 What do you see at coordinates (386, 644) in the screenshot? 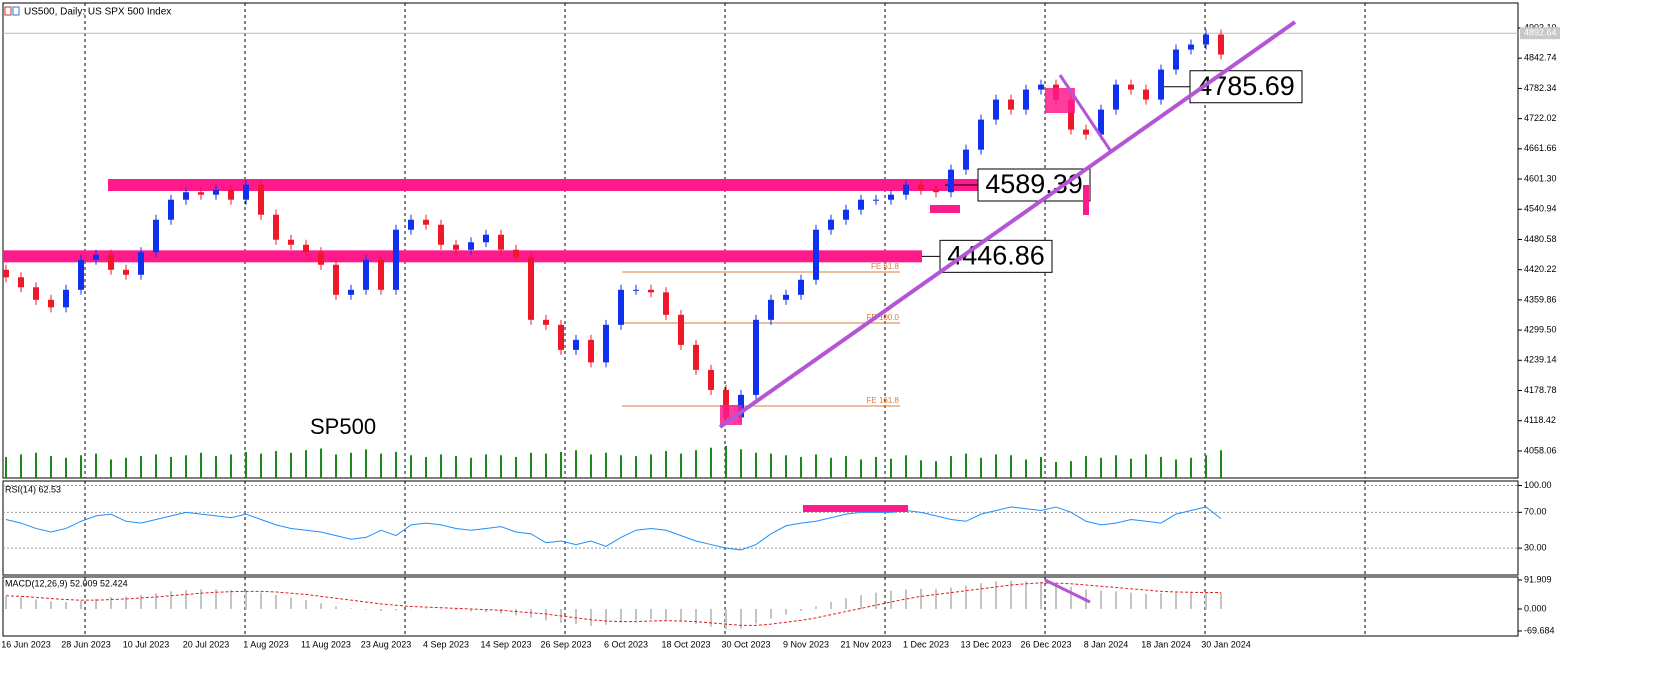
I see `x-tick-label: 23 Aug 2023` at bounding box center [386, 644].